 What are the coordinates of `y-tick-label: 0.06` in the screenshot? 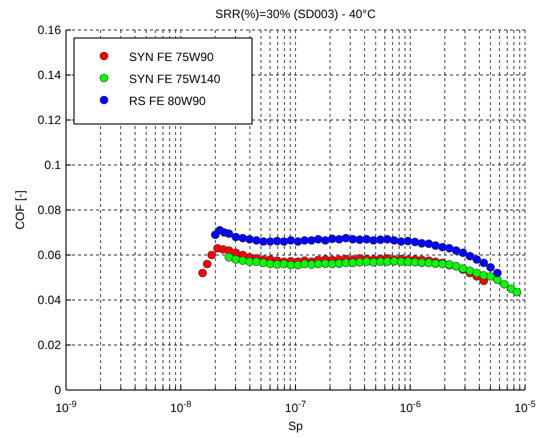 It's located at (50, 255).